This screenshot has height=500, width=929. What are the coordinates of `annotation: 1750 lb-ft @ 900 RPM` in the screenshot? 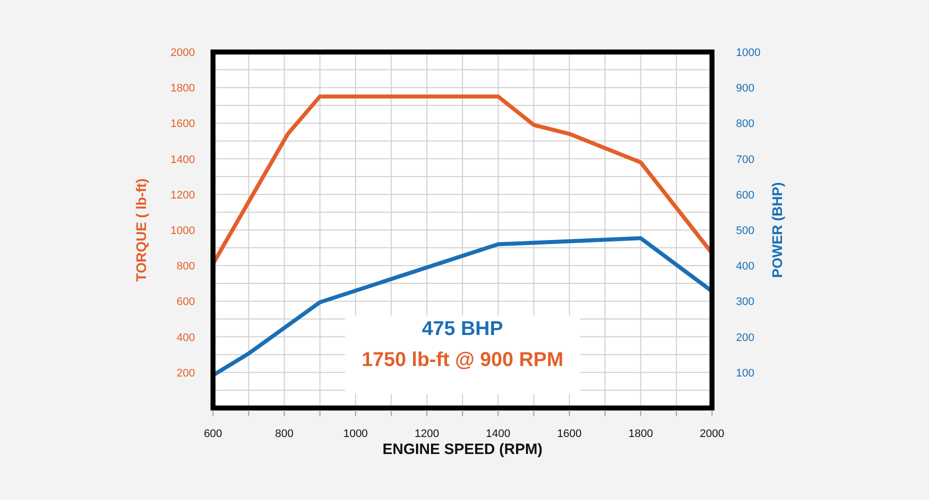 It's located at (463, 360).